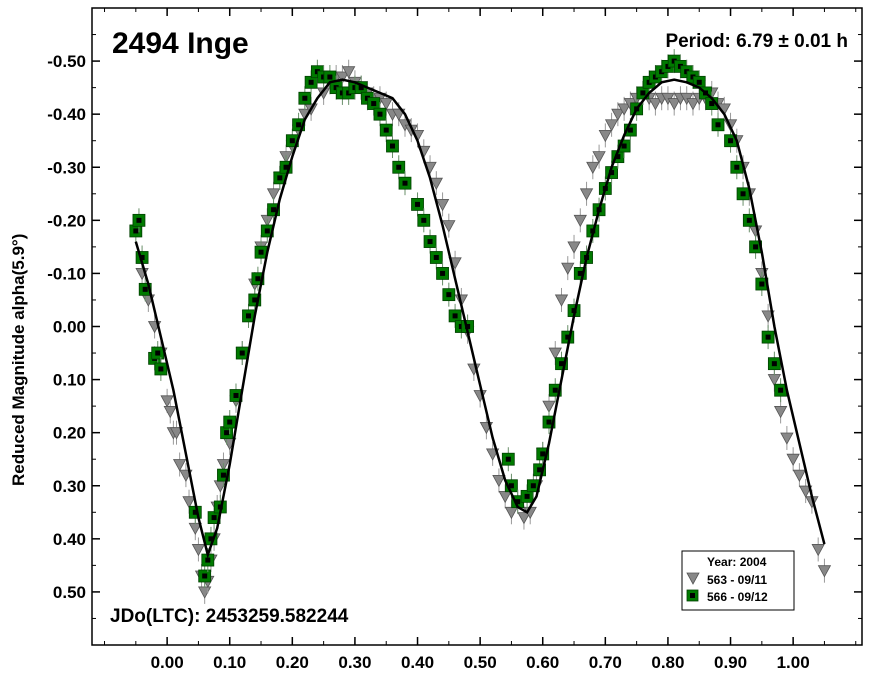  Describe the element at coordinates (693, 578) in the screenshot. I see `legend-triangle-icon` at that location.